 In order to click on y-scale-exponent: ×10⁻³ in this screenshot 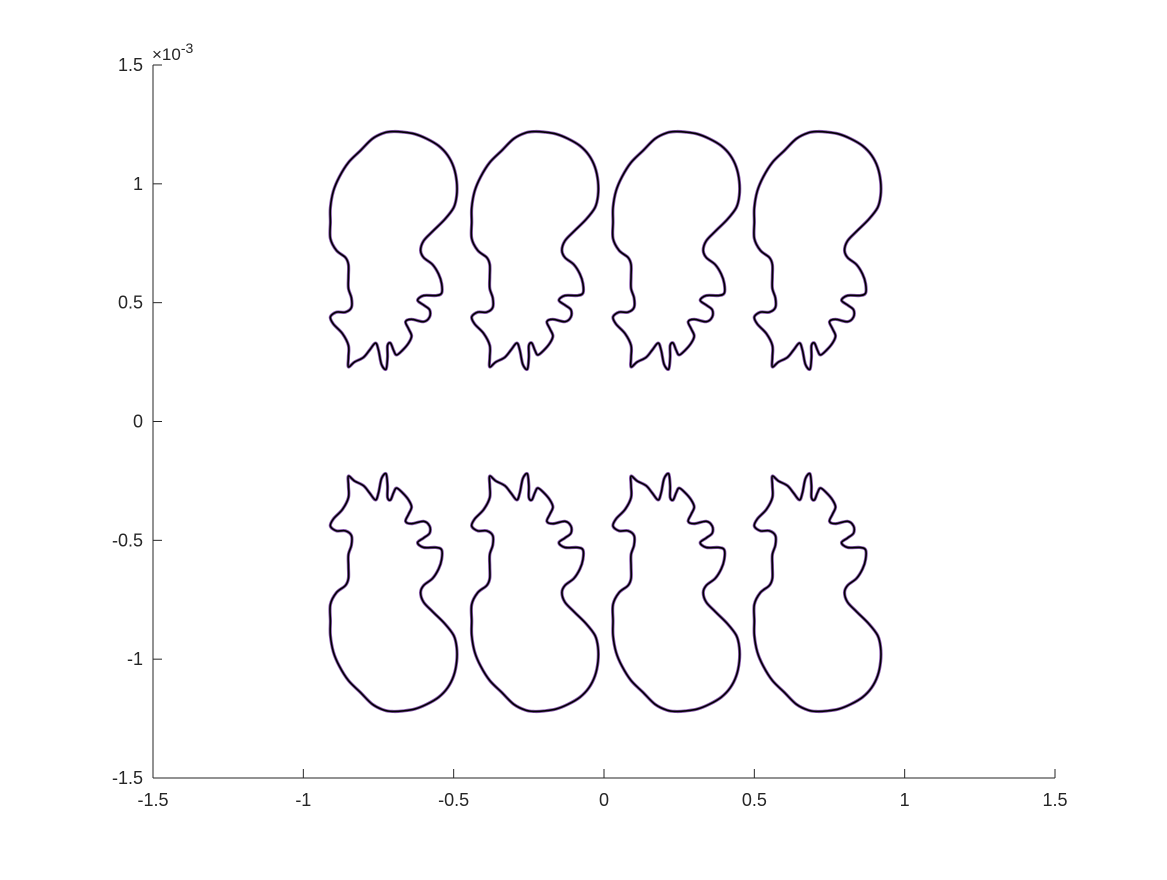, I will do `click(173, 52)`.